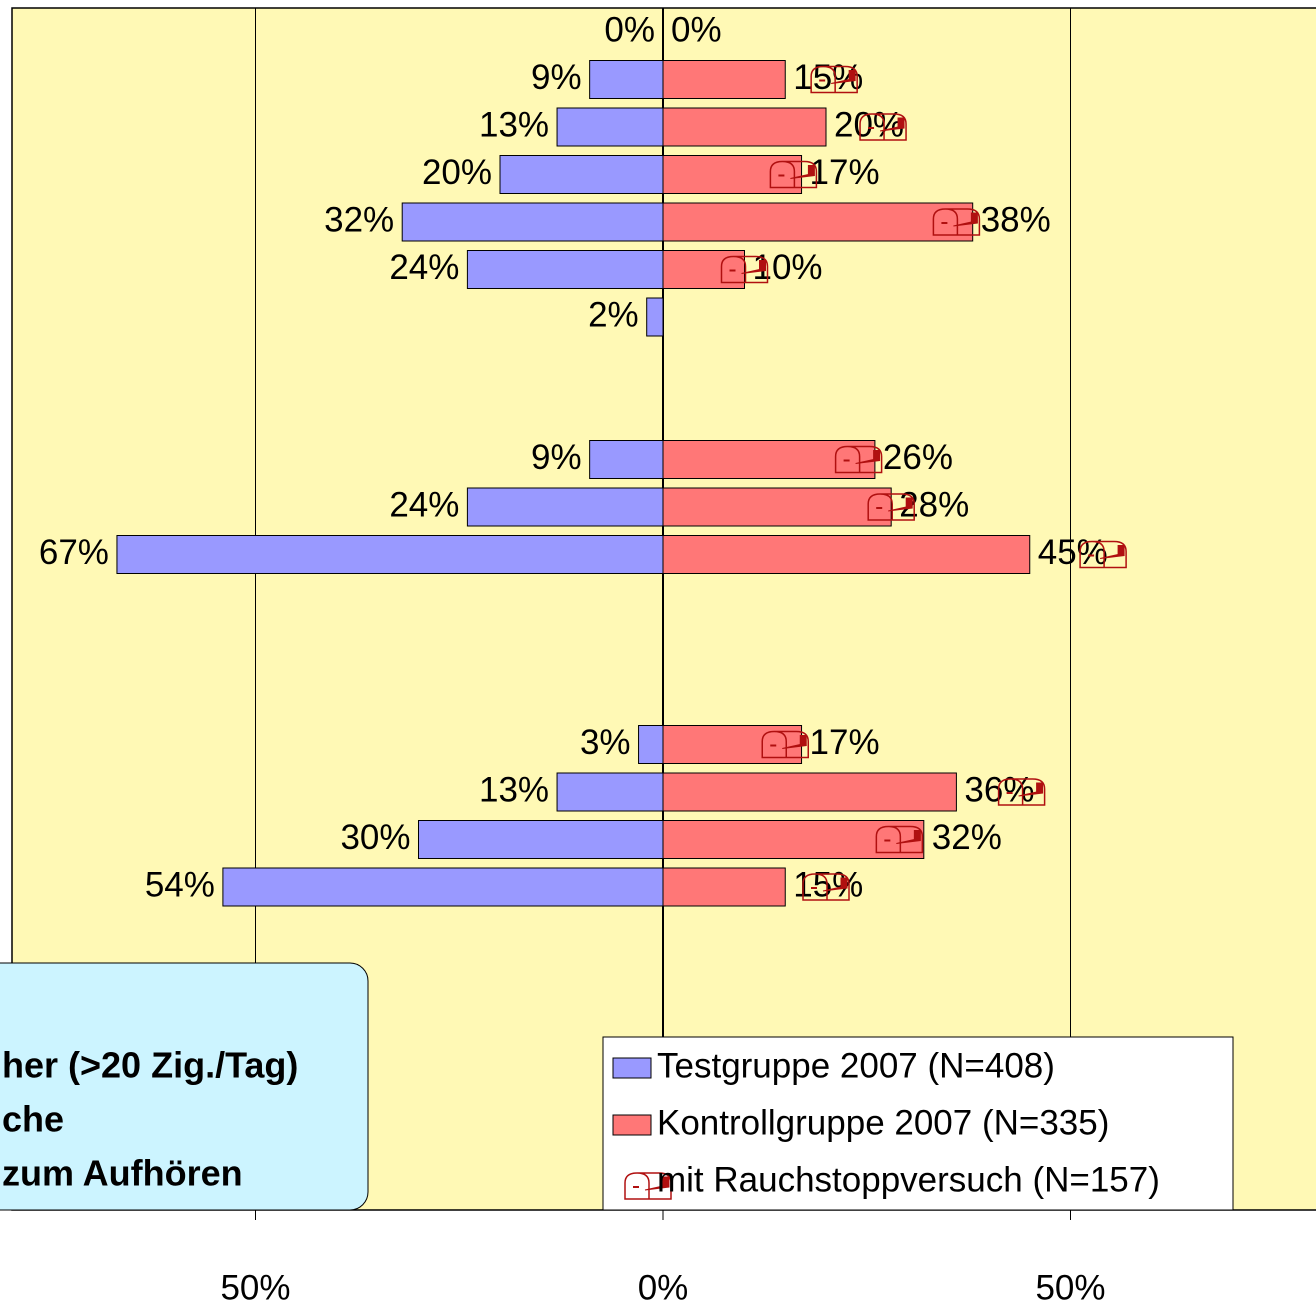 This screenshot has width=1316, height=1306. Describe the element at coordinates (375, 837) in the screenshot. I see `data-label: 30%` at that location.